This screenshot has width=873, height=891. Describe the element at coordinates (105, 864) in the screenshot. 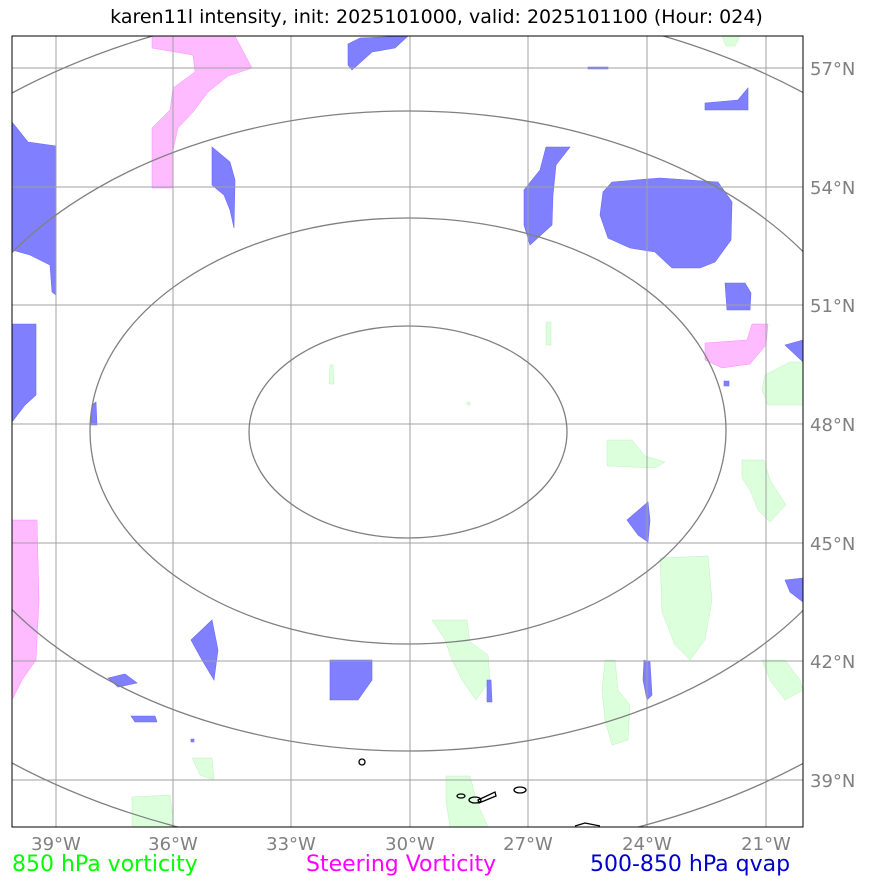

I see `legend-850-vorticity: 850 hPa vorticity` at that location.